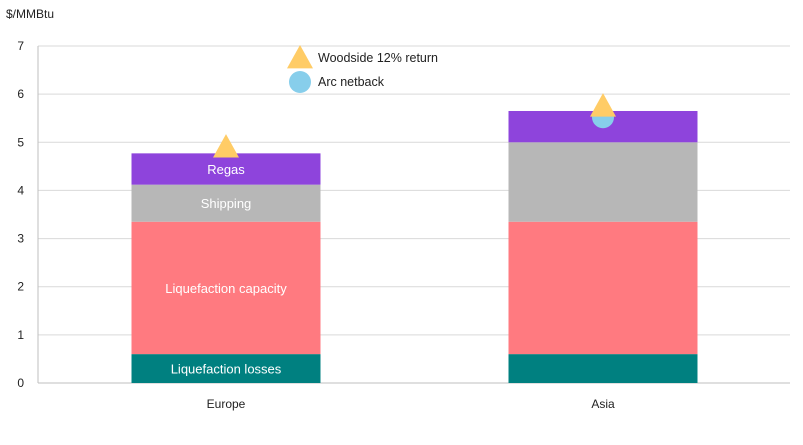 This screenshot has width=803, height=445. What do you see at coordinates (20, 239) in the screenshot?
I see `y-tick-label: 3` at bounding box center [20, 239].